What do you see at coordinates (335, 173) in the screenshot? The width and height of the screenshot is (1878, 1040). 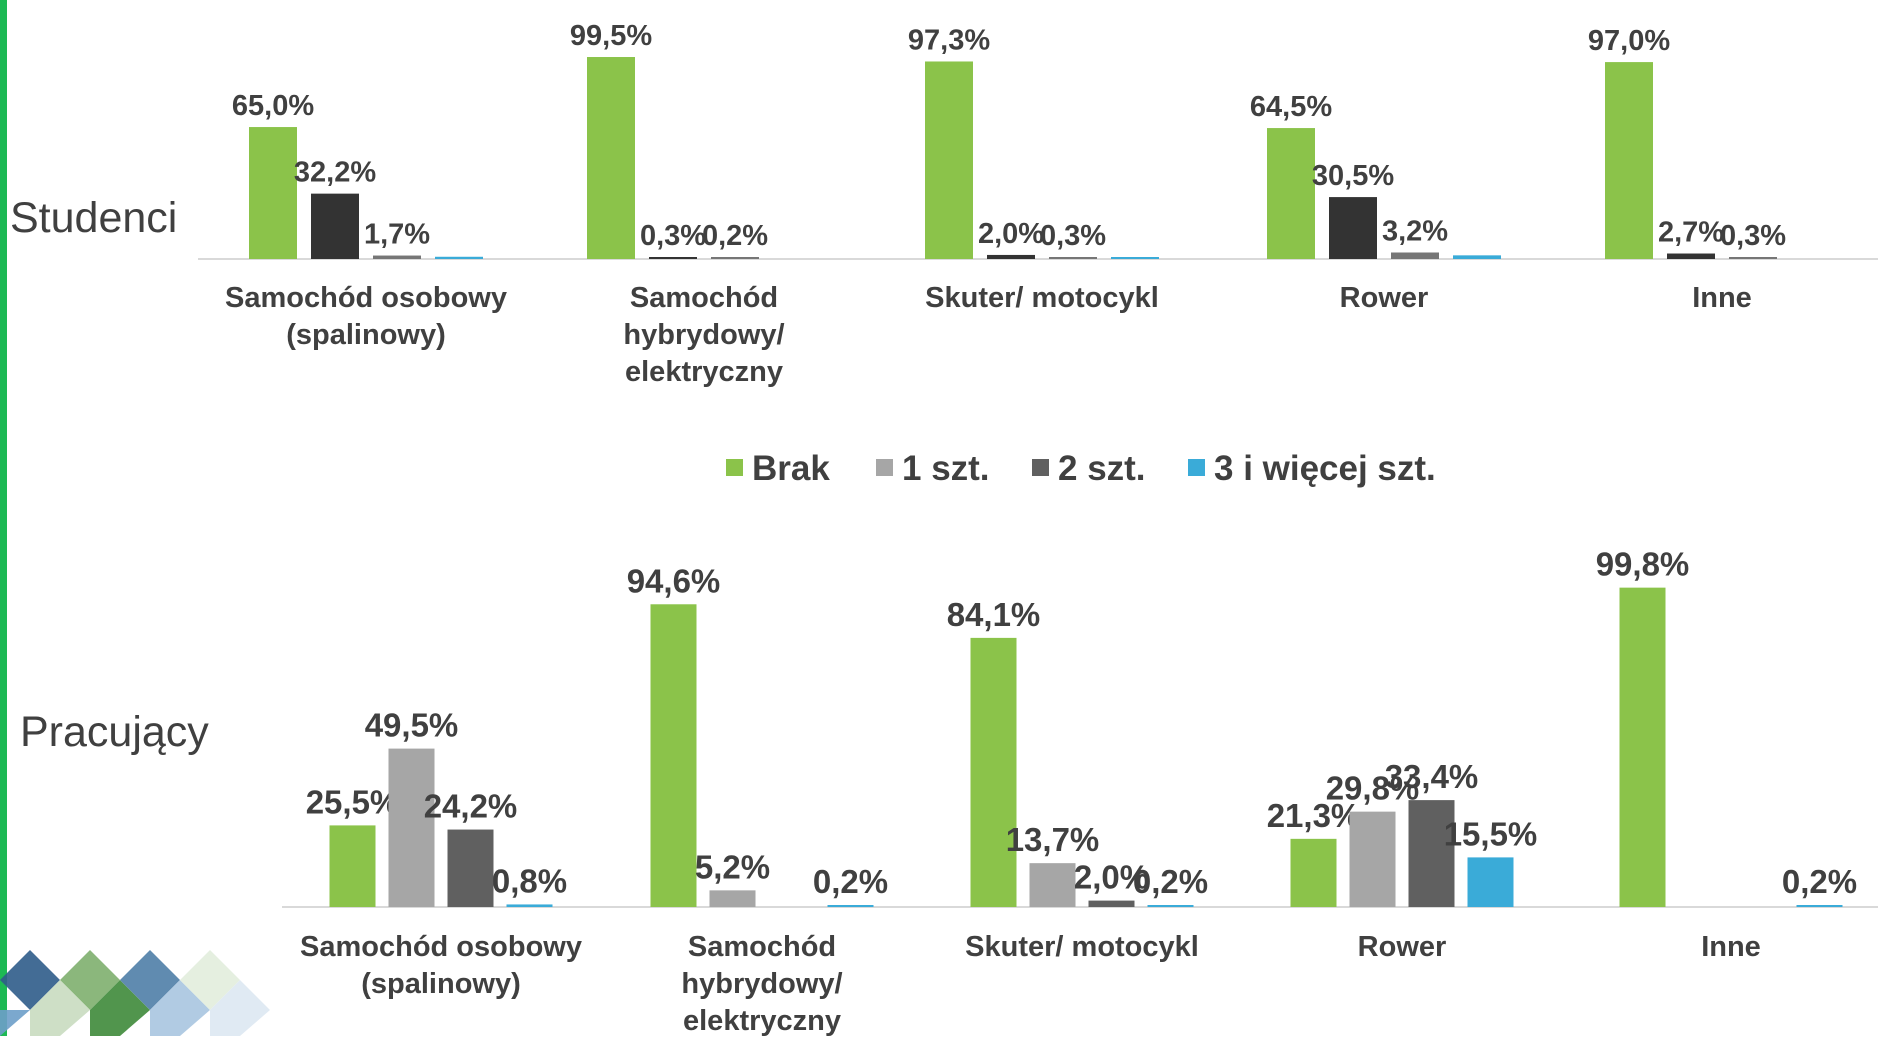 I see `data-label: 32,2%` at bounding box center [335, 173].